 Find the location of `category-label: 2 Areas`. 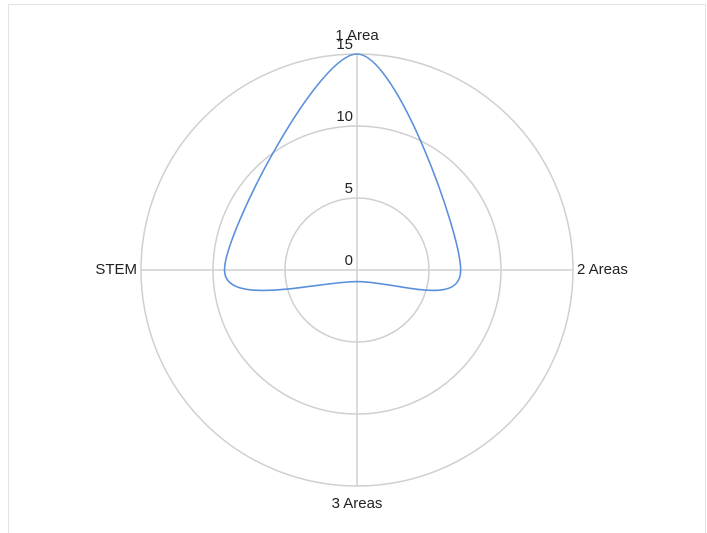

category-label: 2 Areas is located at coordinates (602, 269).